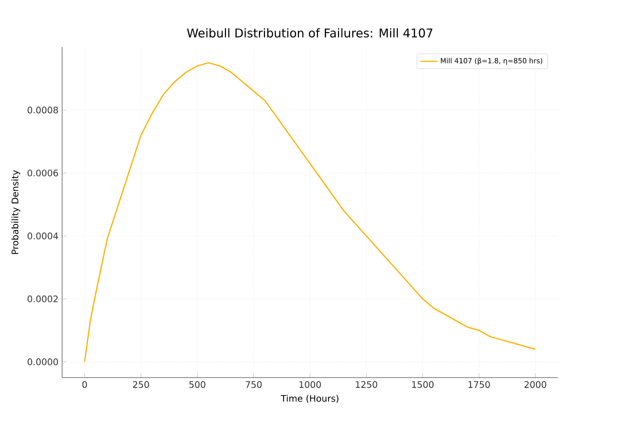 This screenshot has height=423, width=628. Describe the element at coordinates (43, 110) in the screenshot. I see `y-tick-label: 0.0008` at that location.